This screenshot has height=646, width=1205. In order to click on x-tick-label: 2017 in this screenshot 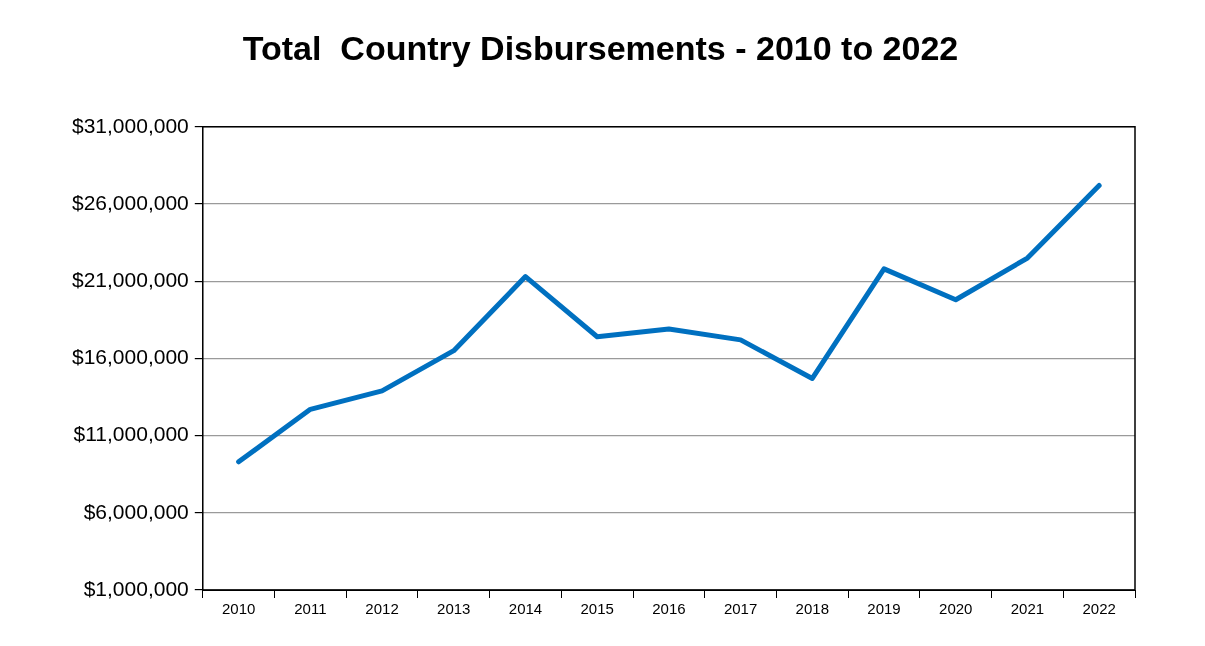, I will do `click(740, 609)`.